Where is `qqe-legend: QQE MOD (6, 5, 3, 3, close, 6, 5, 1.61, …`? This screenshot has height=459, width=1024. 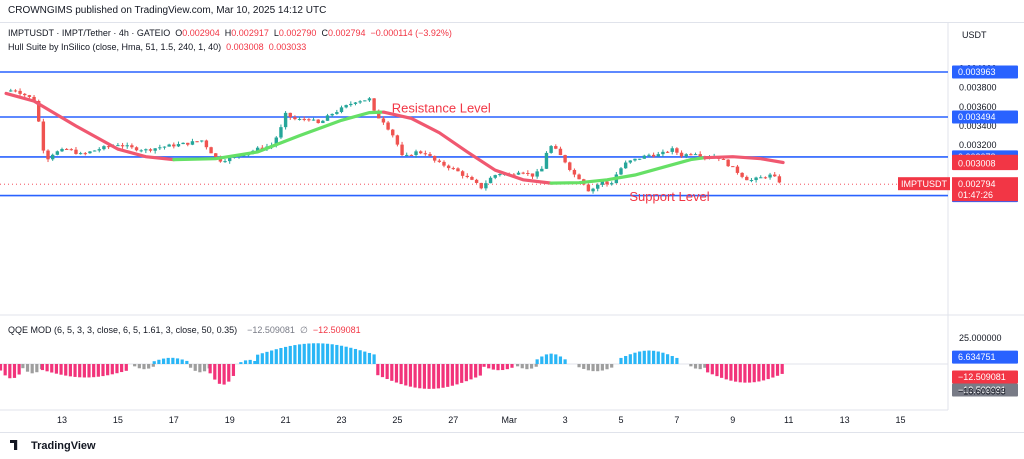
qqe-legend: QQE MOD (6, 5, 3, 3, close, 6, 5, 1.61, … is located at coordinates (184, 330).